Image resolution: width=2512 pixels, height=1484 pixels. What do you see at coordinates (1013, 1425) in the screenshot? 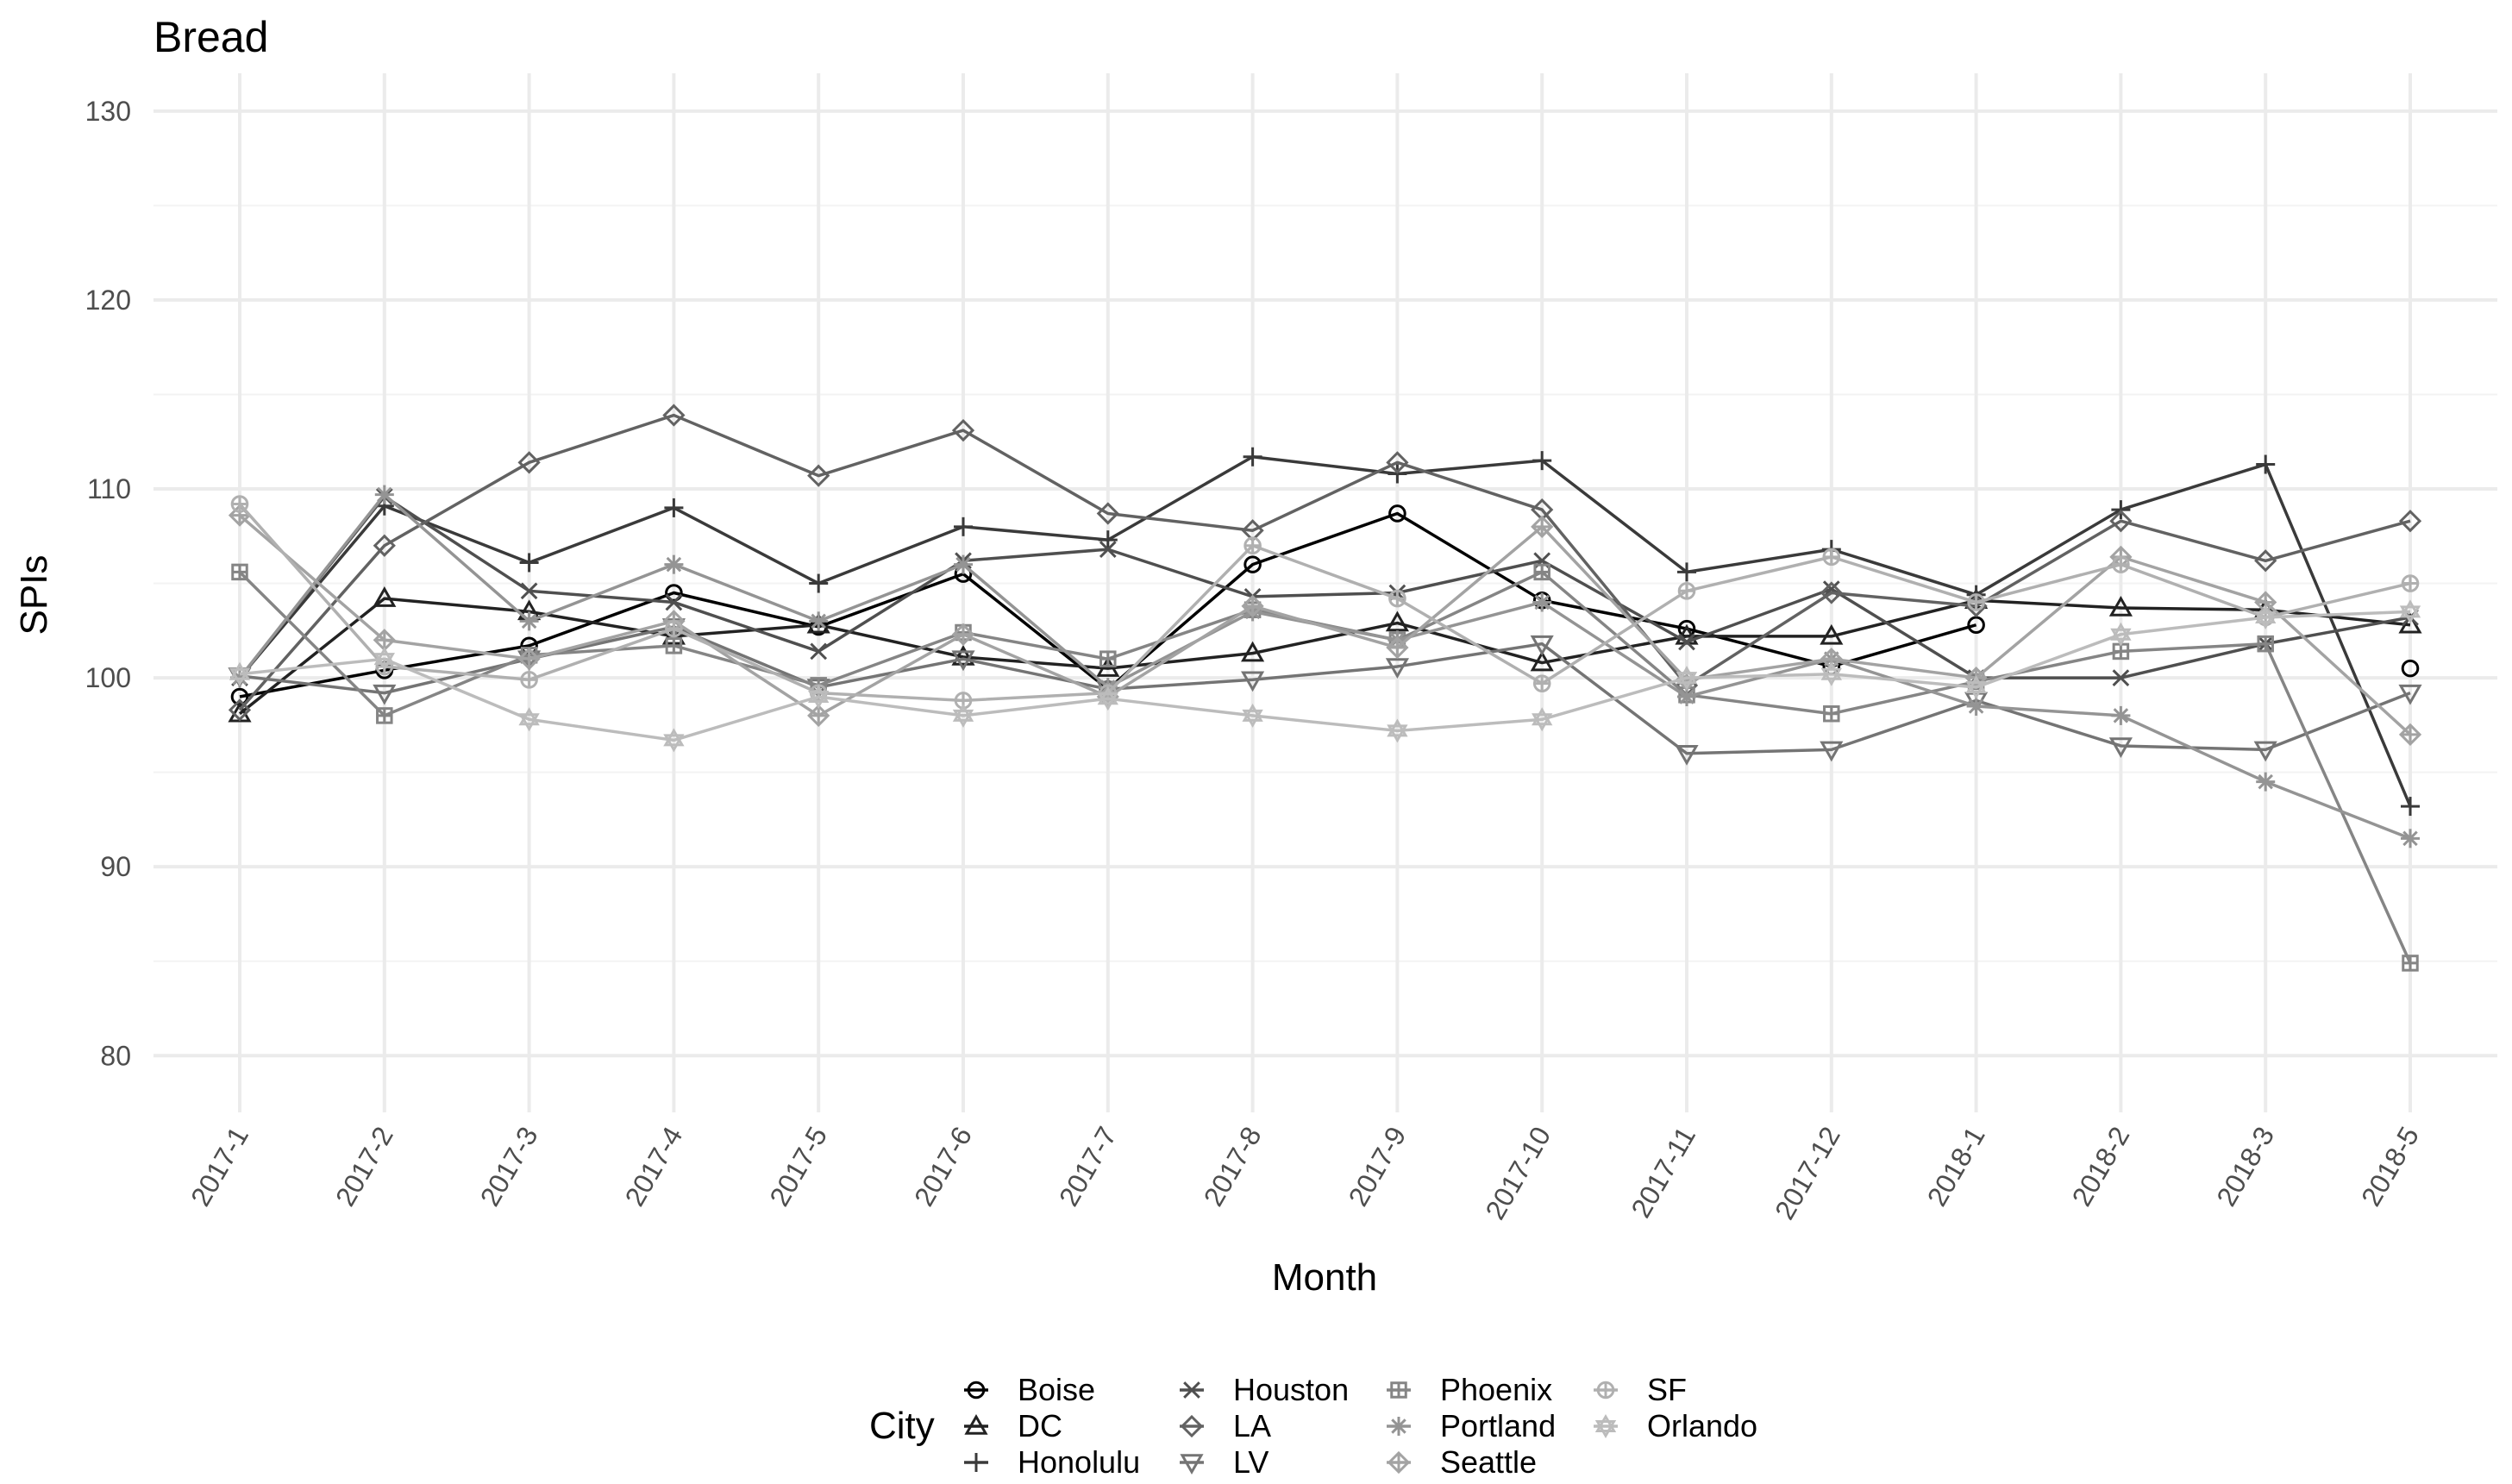
I see `legend-item-dc: DC` at bounding box center [1013, 1425].